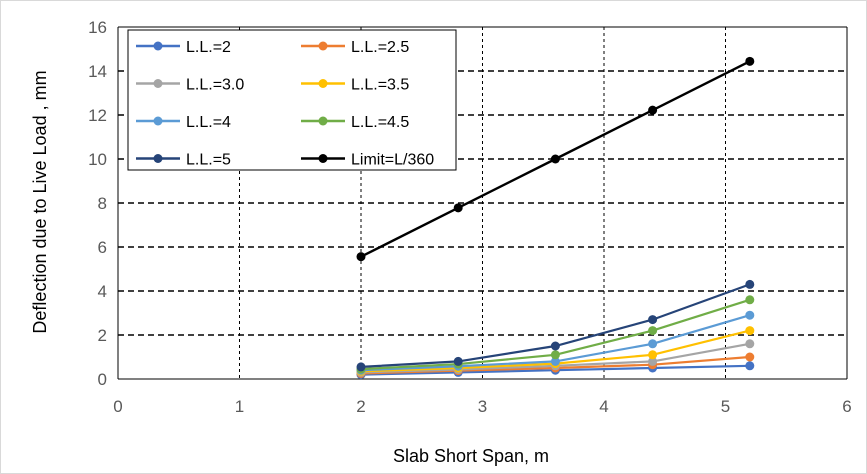 The width and height of the screenshot is (867, 474). Describe the element at coordinates (183, 160) in the screenshot. I see `legend-item: L.L.=5` at that location.